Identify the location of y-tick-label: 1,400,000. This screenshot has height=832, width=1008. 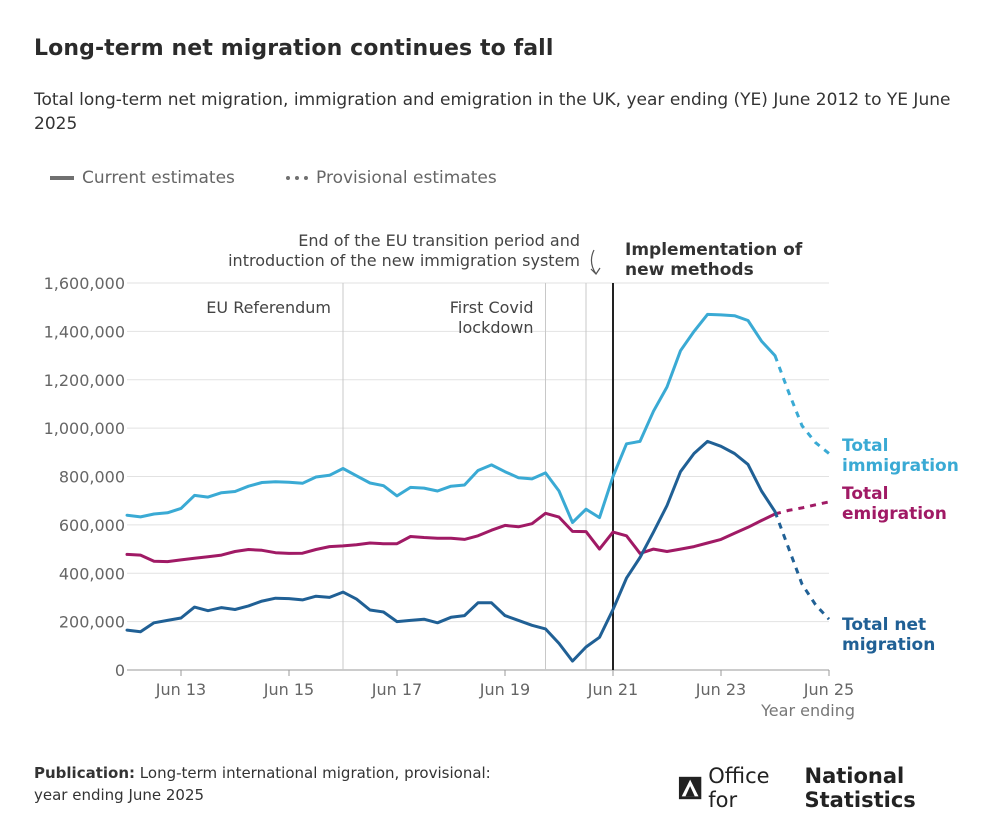
(84, 331).